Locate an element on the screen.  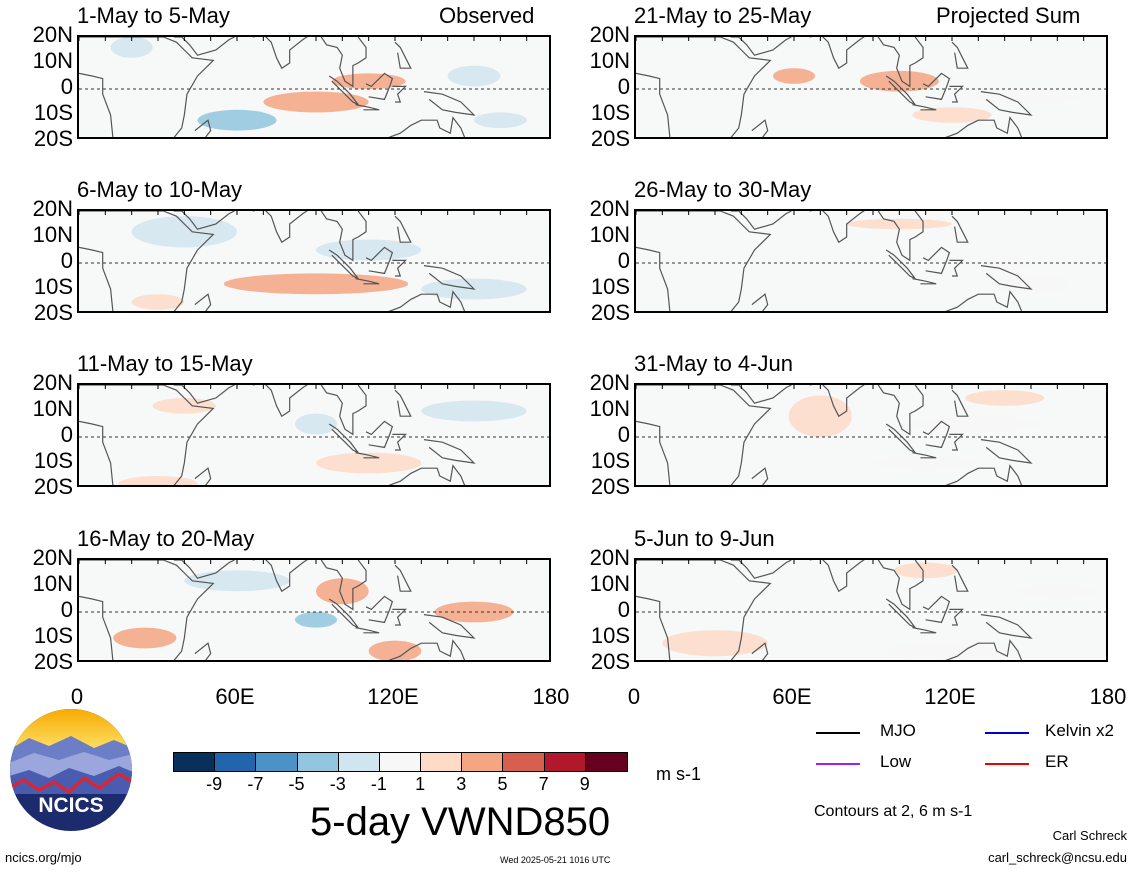
site-url: ncics.org/mjo is located at coordinates (43, 857).